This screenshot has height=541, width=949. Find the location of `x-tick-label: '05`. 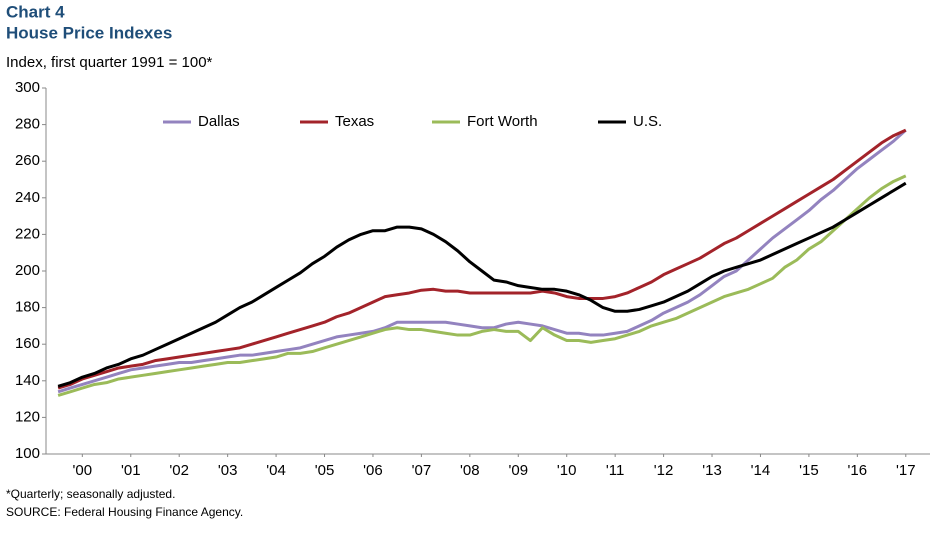

x-tick-label: '05 is located at coordinates (325, 470).